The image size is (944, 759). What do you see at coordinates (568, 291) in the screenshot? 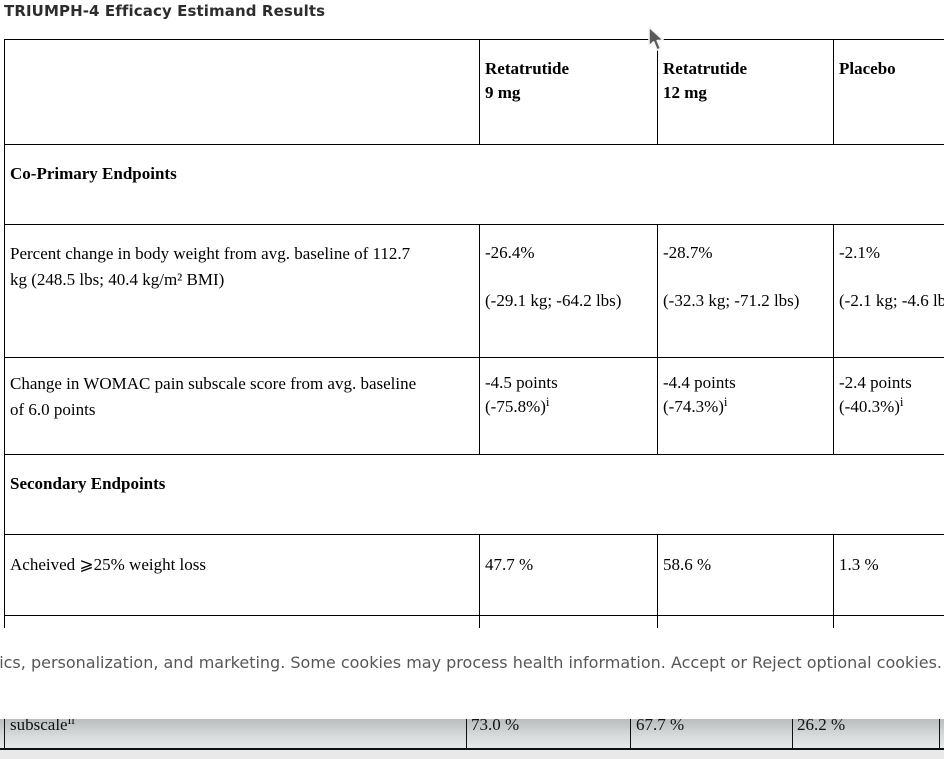
I see `value-cell: -26.4% (-29.1 kg; -64.2 lbs)` at bounding box center [568, 291].